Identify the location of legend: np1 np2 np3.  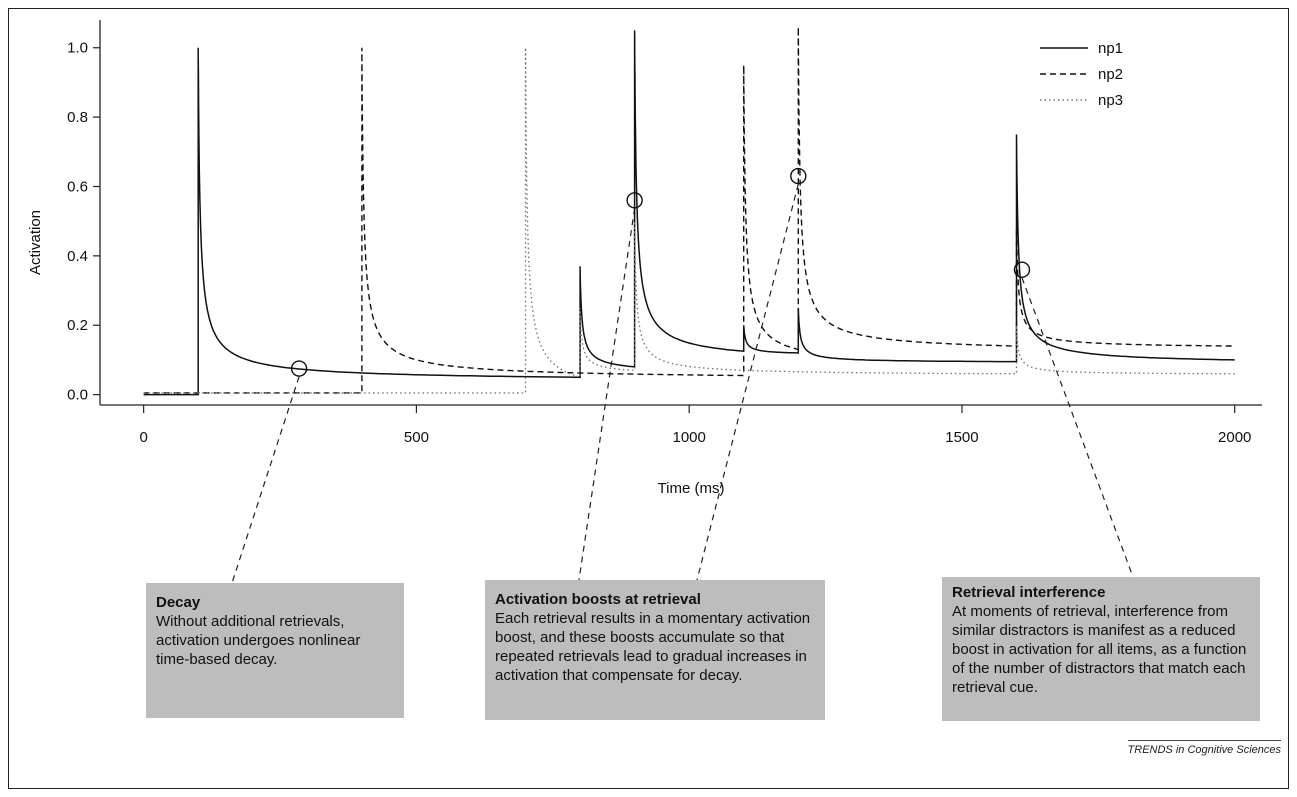
(1081, 74).